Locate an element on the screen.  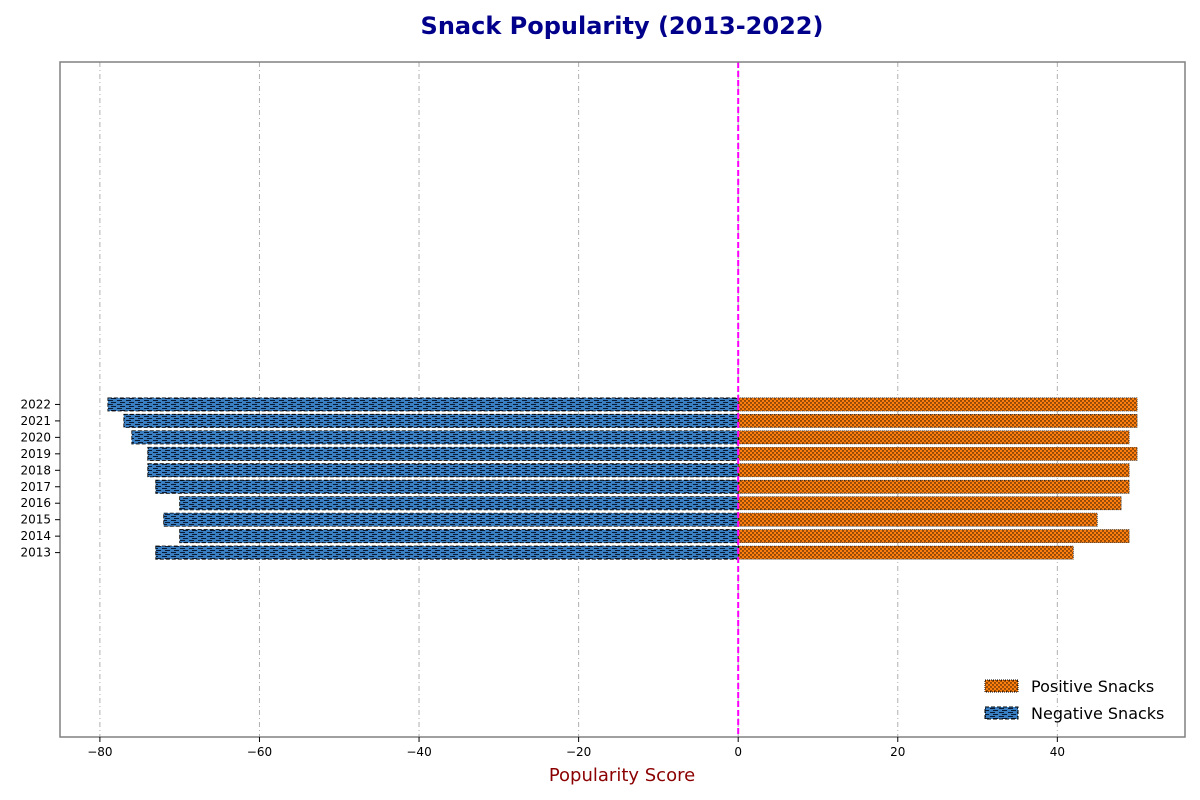
bar-negative-2014 is located at coordinates (459, 536).